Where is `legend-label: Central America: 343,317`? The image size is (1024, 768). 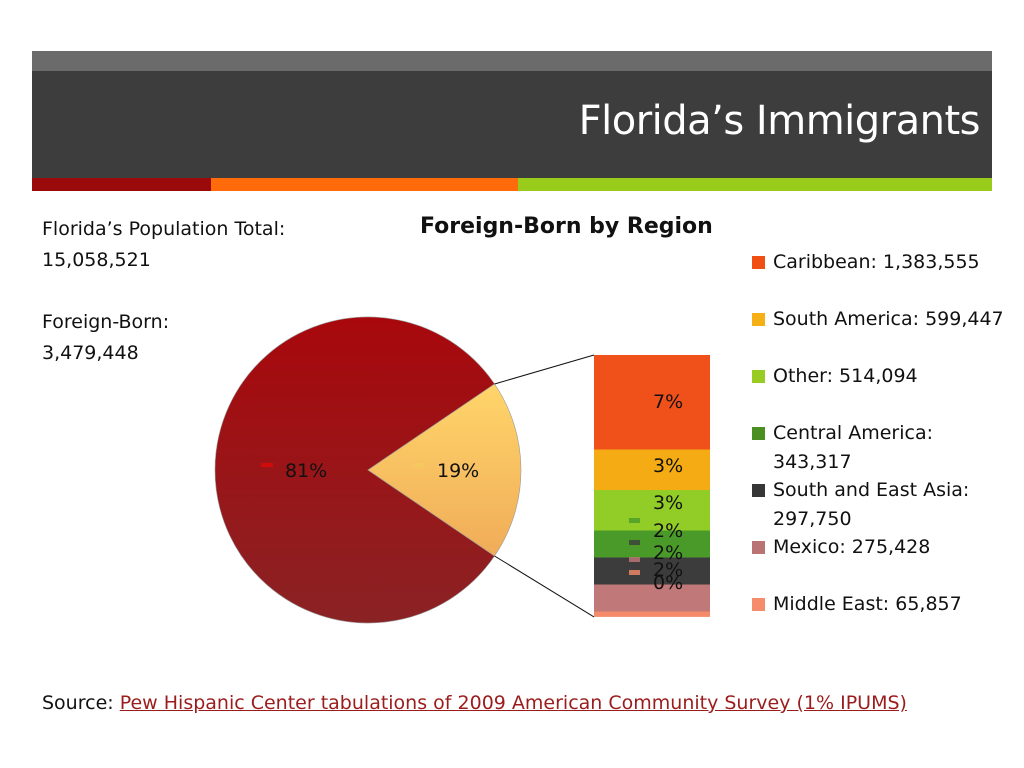 legend-label: Central America: 343,317 is located at coordinates (853, 447).